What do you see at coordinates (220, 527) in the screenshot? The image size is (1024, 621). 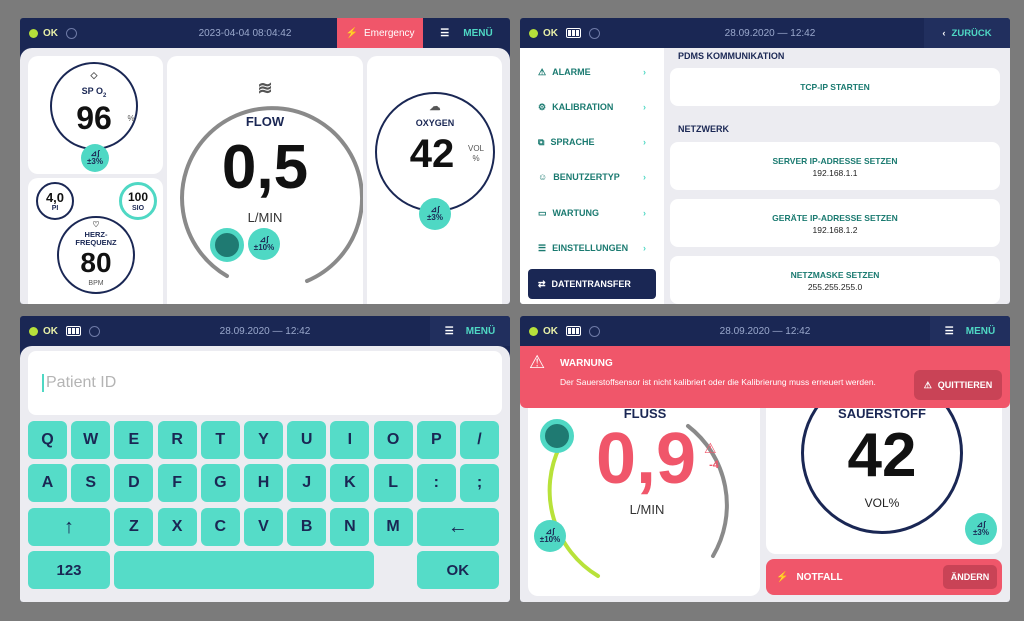 I see `key-24: C` at bounding box center [220, 527].